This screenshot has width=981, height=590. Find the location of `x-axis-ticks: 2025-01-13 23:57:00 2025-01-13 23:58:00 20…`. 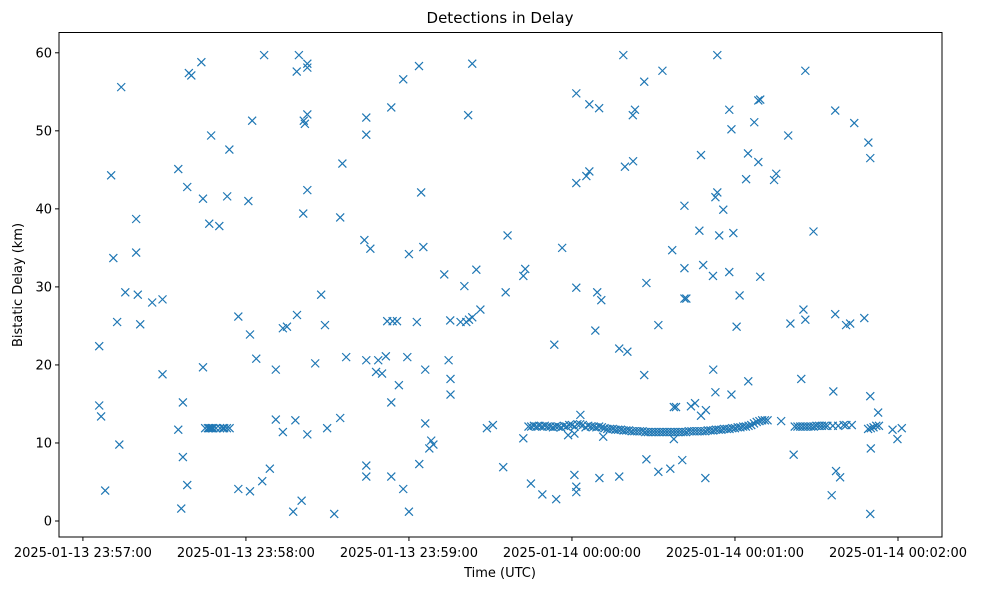

x-axis-ticks: 2025-01-13 23:57:00 2025-01-13 23:58:00 20… is located at coordinates (490, 549).